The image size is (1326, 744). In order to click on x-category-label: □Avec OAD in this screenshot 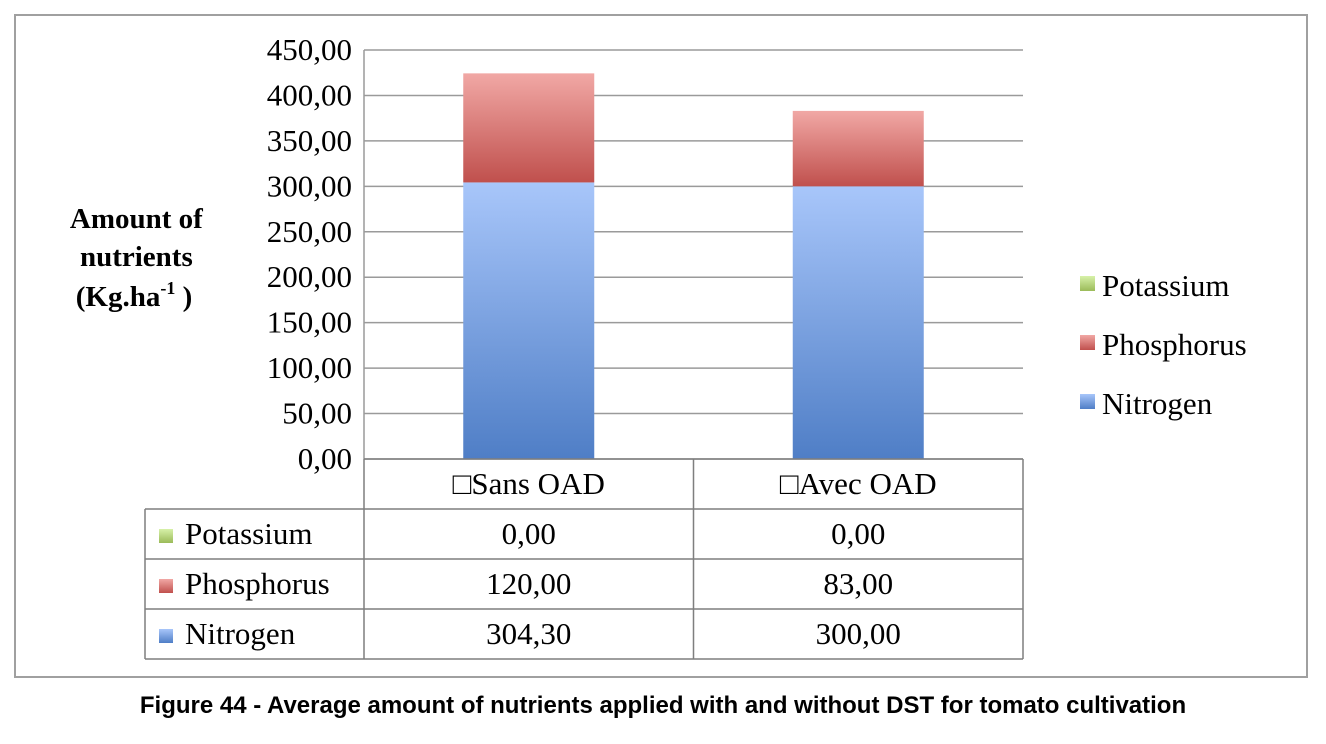, I will do `click(858, 483)`.